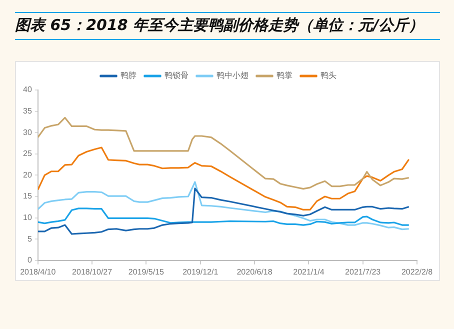  I want to click on y-tick-label: 10, so click(27, 217).